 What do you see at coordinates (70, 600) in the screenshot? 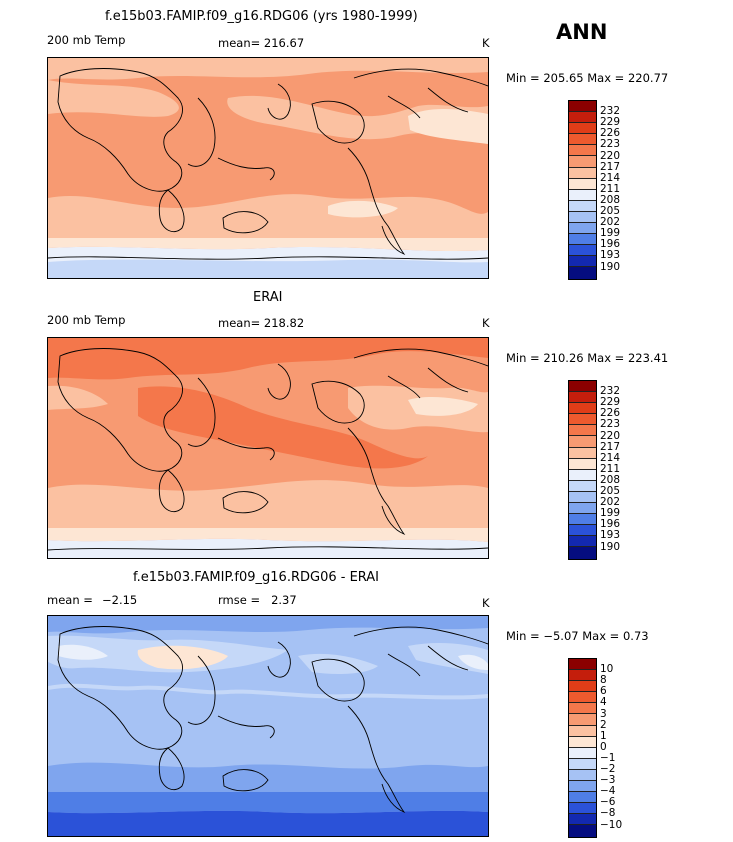
I see `mean-label: mean =` at bounding box center [70, 600].